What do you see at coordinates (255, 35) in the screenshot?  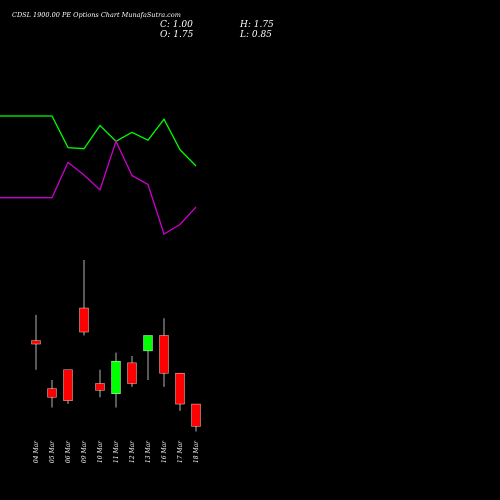 I see `low-value: L: 0.85` at bounding box center [255, 35].